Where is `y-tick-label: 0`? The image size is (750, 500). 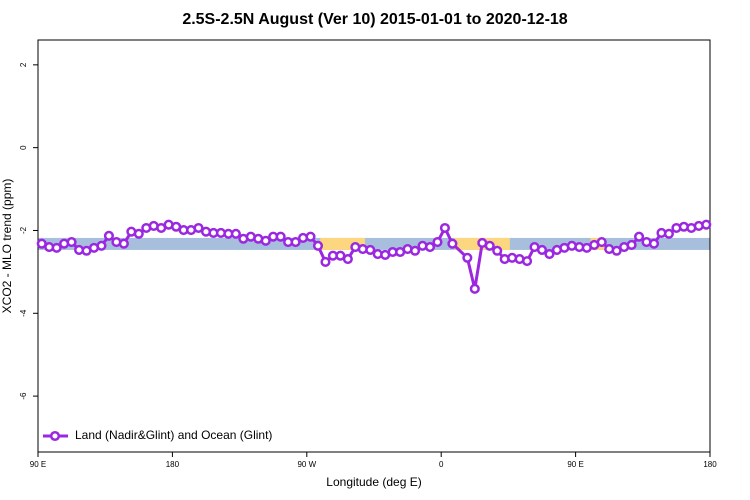 y-tick-label: 0 is located at coordinates (23, 147).